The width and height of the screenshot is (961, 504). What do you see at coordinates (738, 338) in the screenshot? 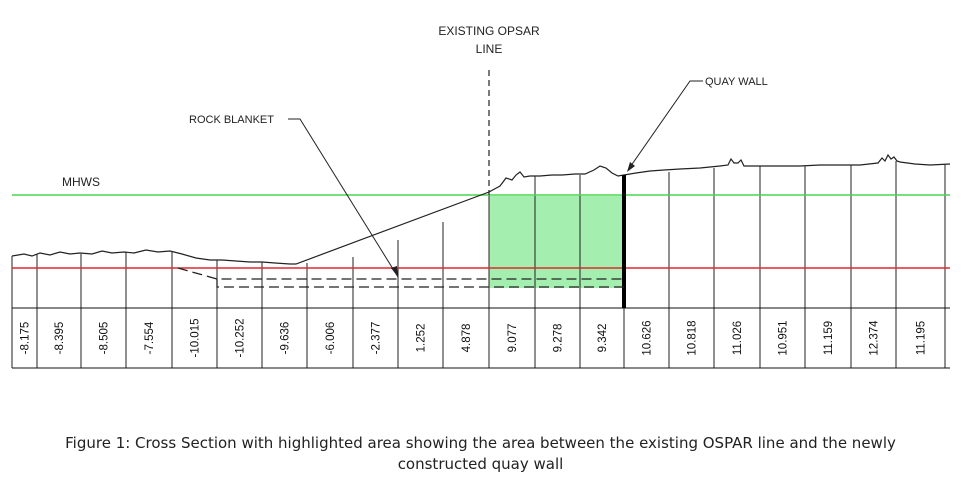
I see `chainage-label: 11.026` at bounding box center [738, 338].